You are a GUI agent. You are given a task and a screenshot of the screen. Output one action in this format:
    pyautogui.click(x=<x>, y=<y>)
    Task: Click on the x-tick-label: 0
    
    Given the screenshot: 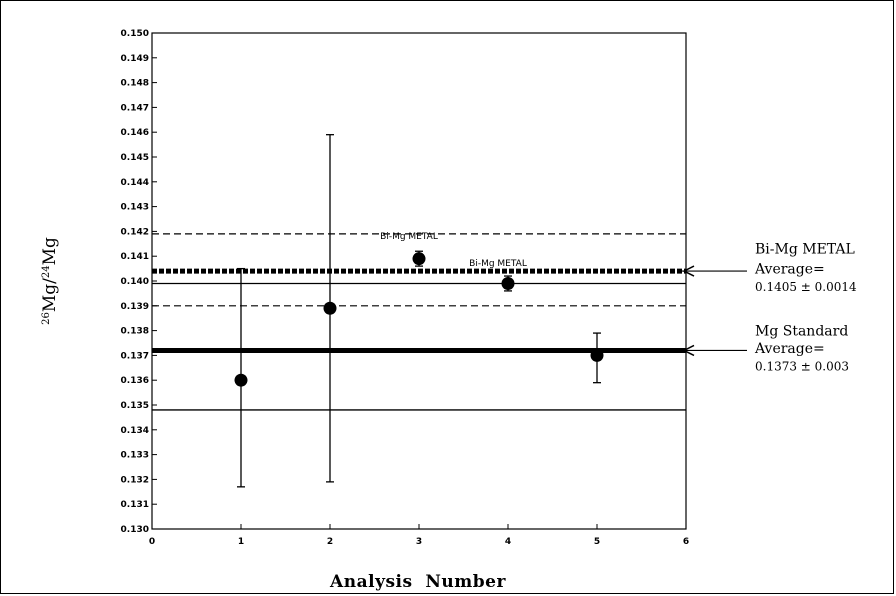 What is the action you would take?
    pyautogui.click(x=152, y=542)
    